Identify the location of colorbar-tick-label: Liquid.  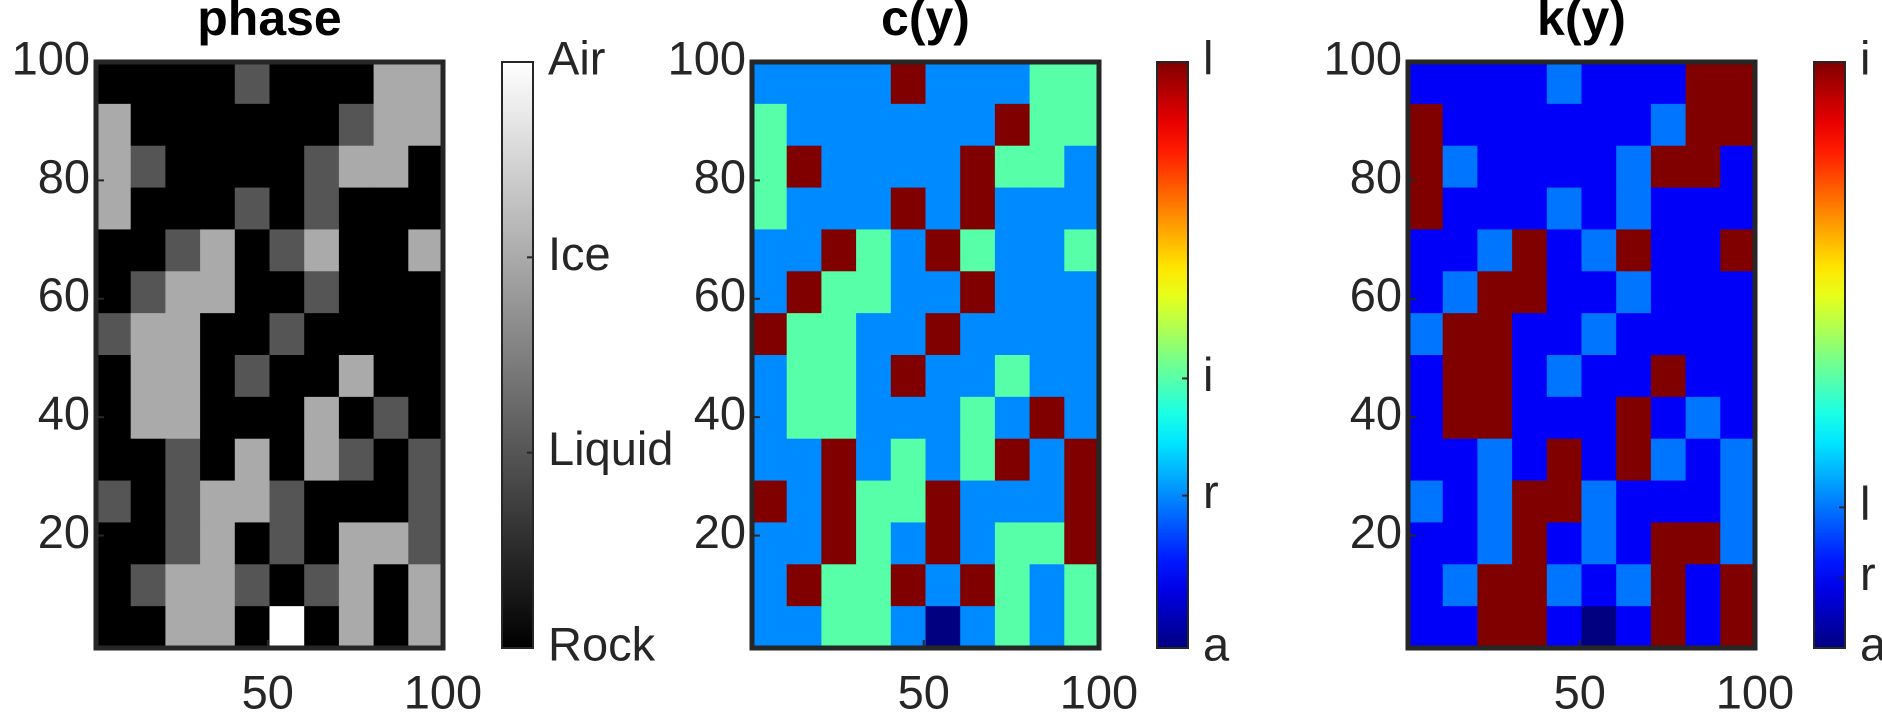
(610, 448).